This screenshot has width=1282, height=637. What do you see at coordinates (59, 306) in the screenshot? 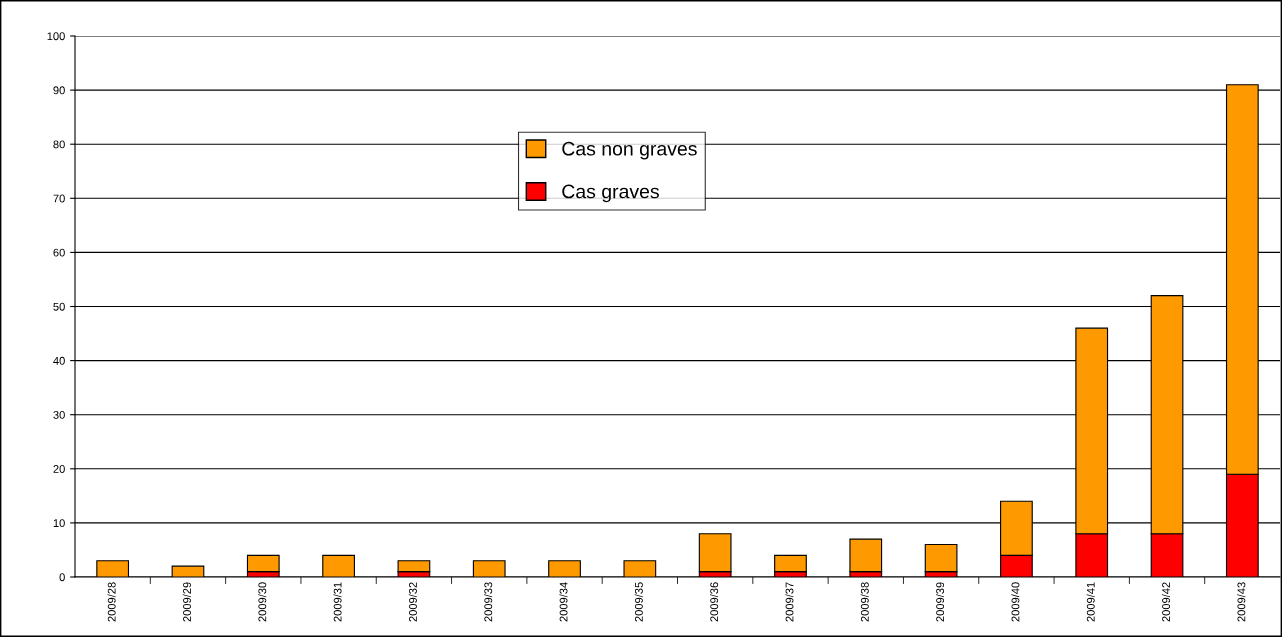
I see `y-tick-label: 50` at bounding box center [59, 306].